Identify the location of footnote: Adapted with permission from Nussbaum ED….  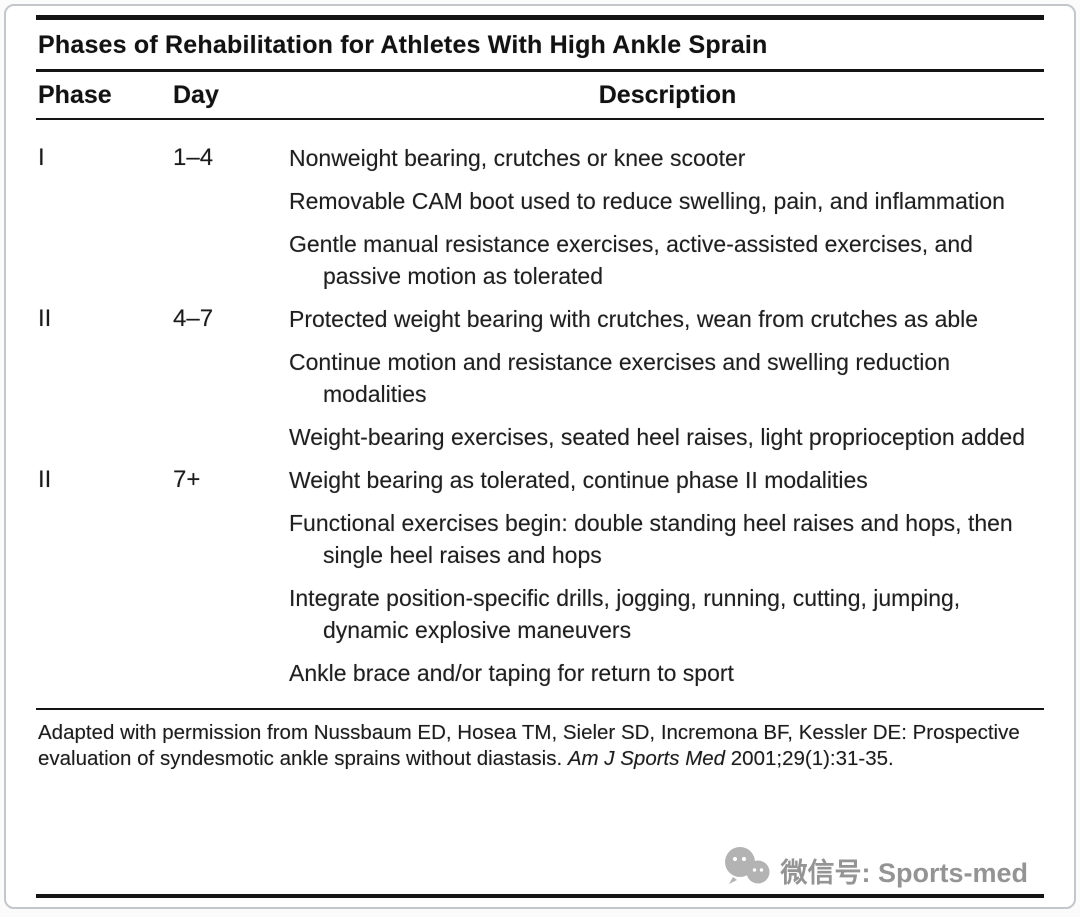
(538, 741).